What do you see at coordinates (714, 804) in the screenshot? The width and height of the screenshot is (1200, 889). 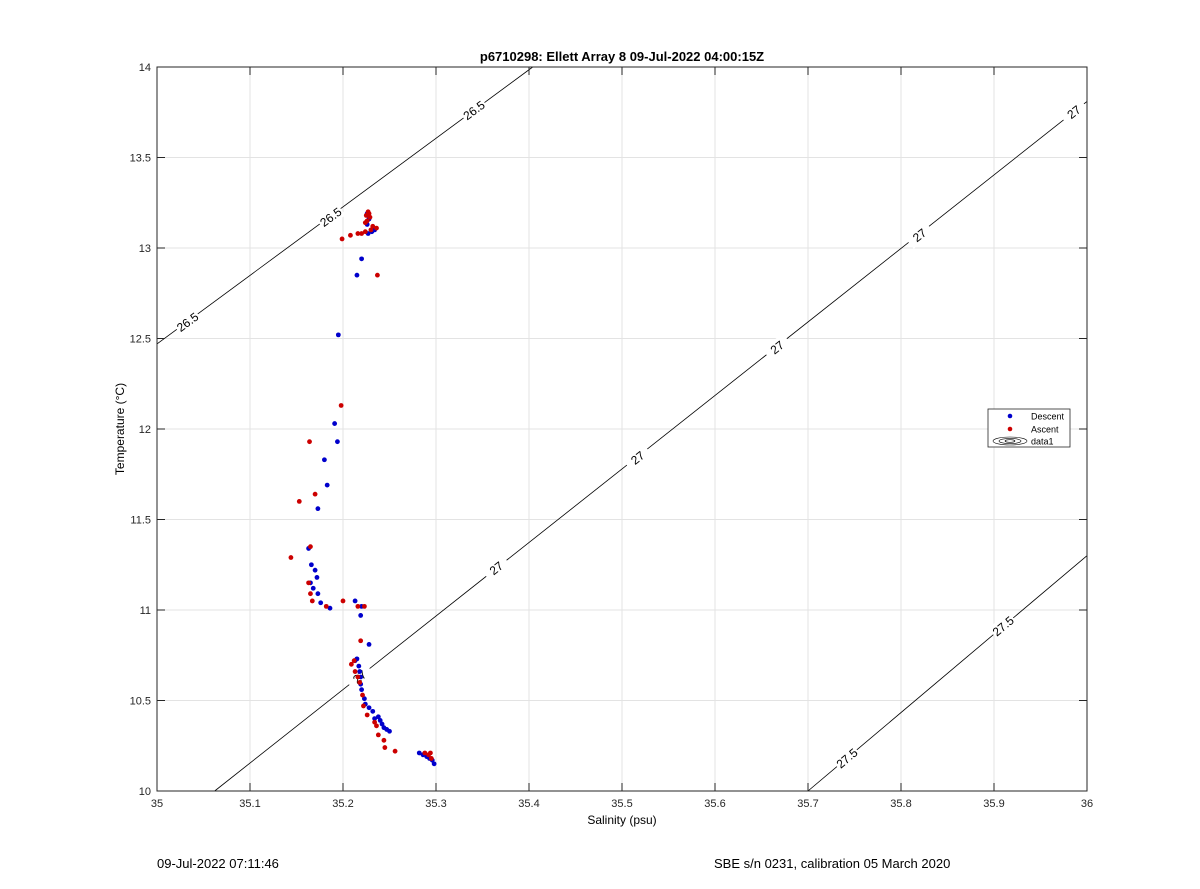 I see `x-tick-label: 35.6` at bounding box center [714, 804].